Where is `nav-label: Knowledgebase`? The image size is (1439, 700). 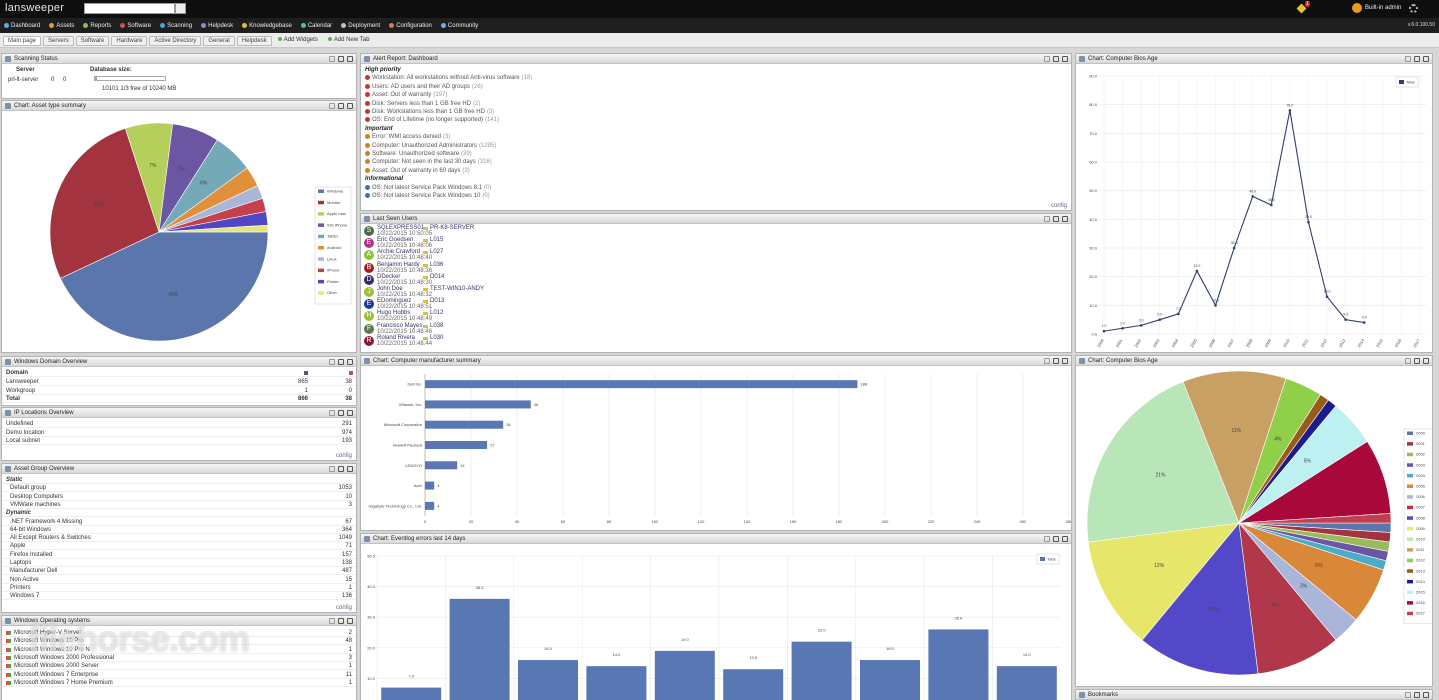
nav-label: Knowledgebase is located at coordinates (270, 25).